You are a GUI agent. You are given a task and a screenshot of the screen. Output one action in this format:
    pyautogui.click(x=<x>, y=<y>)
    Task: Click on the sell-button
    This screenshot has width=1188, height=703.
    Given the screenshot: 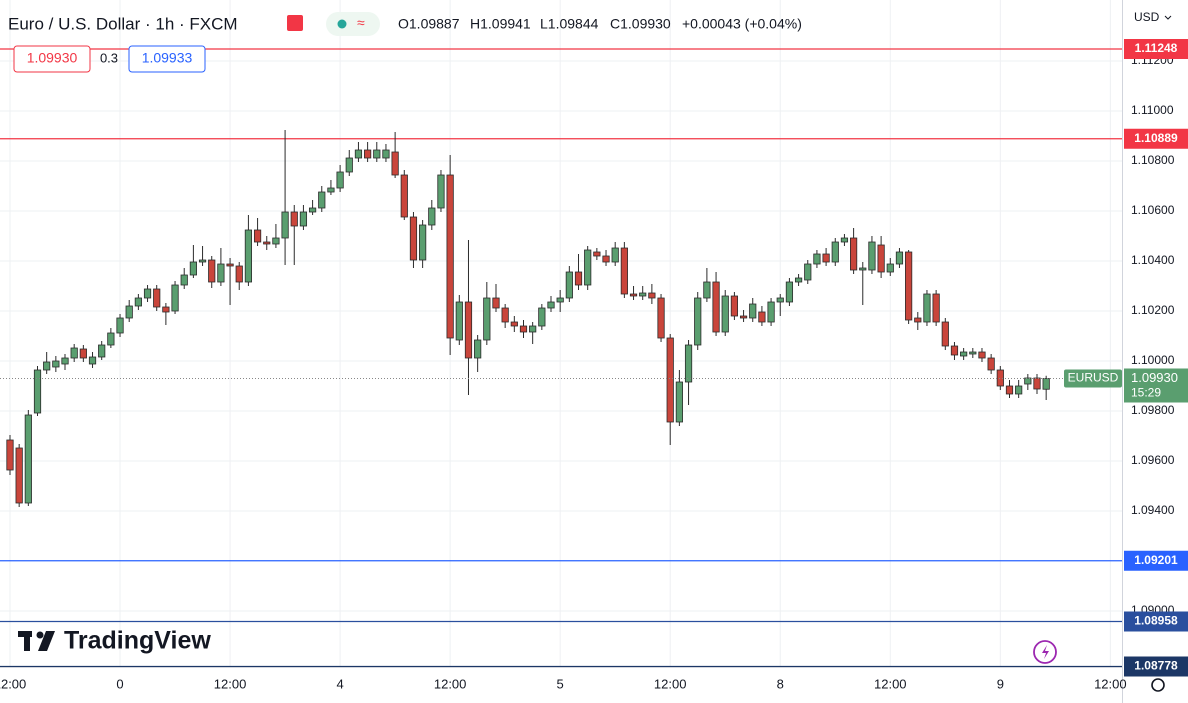 What is the action you would take?
    pyautogui.click(x=52, y=59)
    